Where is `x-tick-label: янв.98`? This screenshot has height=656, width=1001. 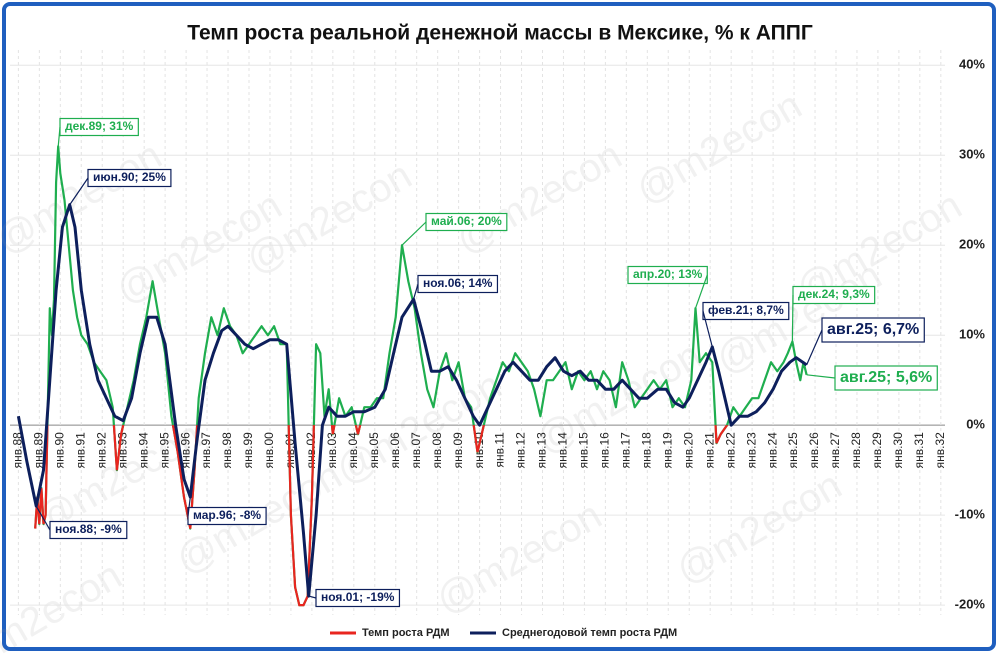
x-tick-label: янв.98 is located at coordinates (227, 450).